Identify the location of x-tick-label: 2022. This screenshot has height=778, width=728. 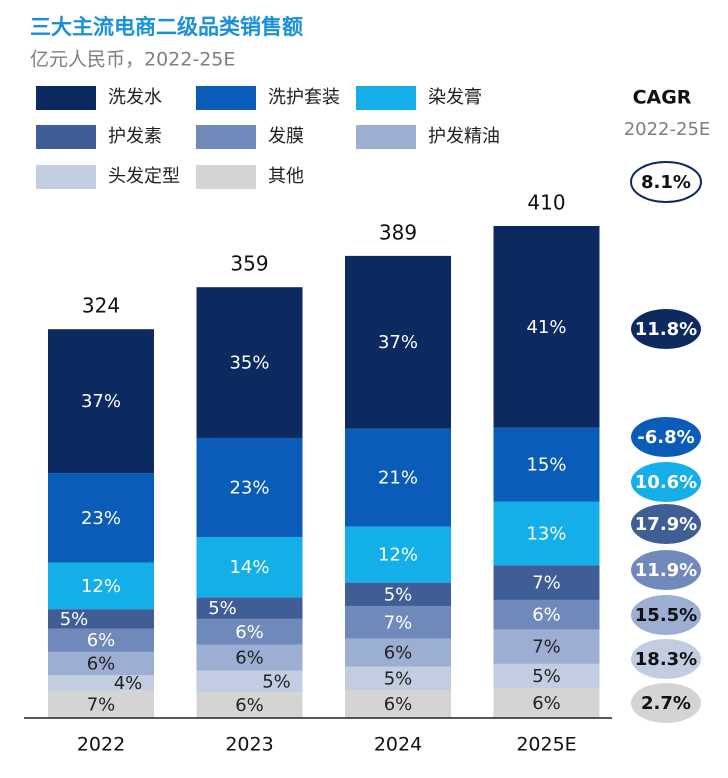
(101, 745).